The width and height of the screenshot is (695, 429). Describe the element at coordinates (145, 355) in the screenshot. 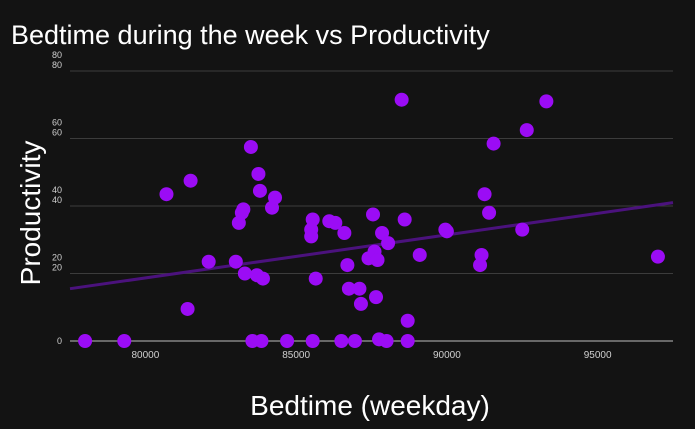

I see `x-tick-label: 80000` at that location.